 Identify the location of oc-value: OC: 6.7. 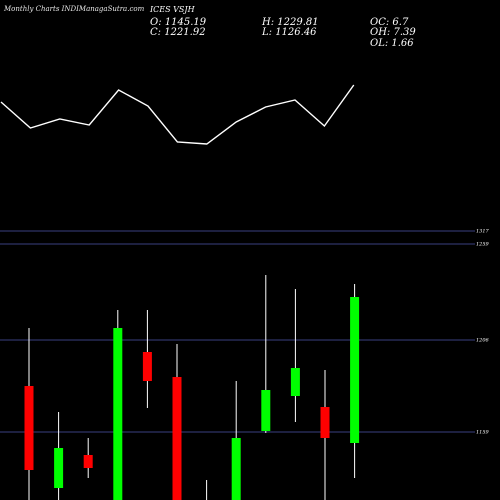
(389, 22).